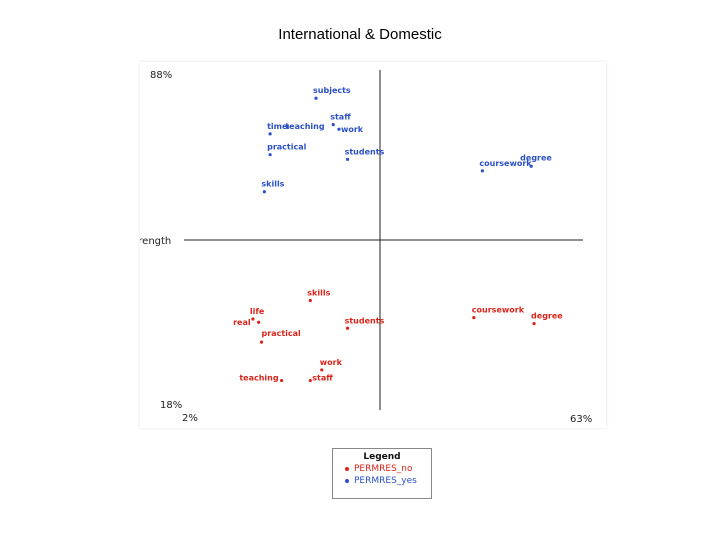  I want to click on legend-box: Legend PERMRES_no PERMRES_yes, so click(382, 473).